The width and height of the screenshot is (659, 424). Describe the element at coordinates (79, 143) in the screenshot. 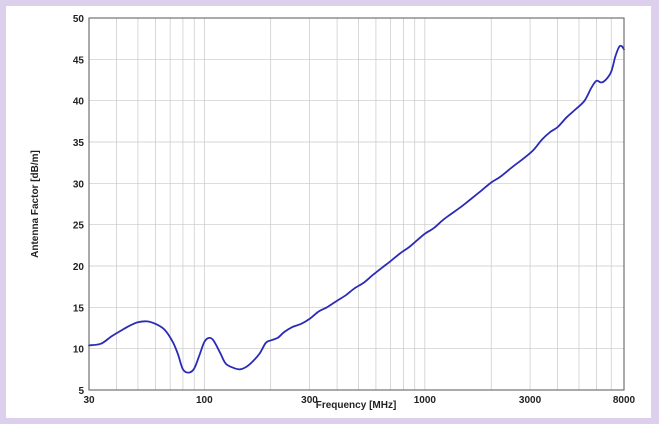

I see `y-tick-label: 35` at that location.